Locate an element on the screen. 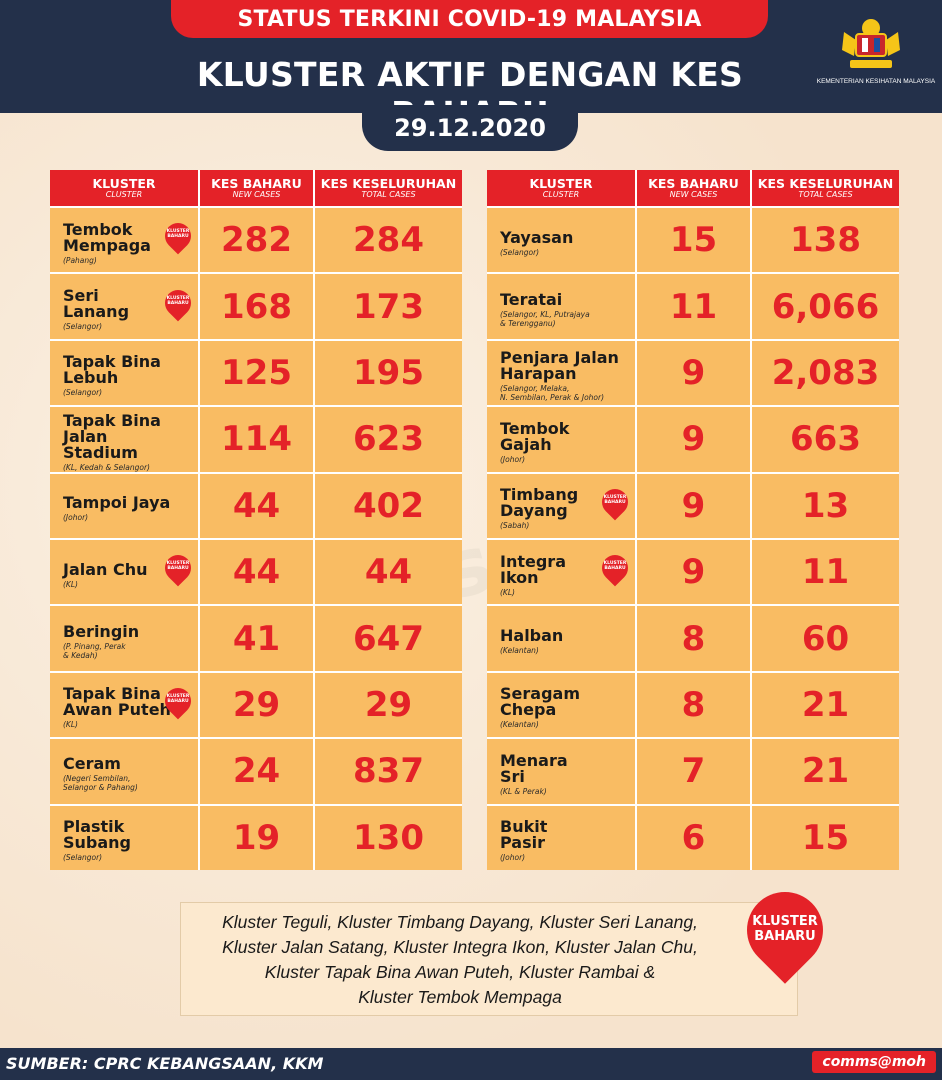  new-cases-value: 19 is located at coordinates (257, 837).